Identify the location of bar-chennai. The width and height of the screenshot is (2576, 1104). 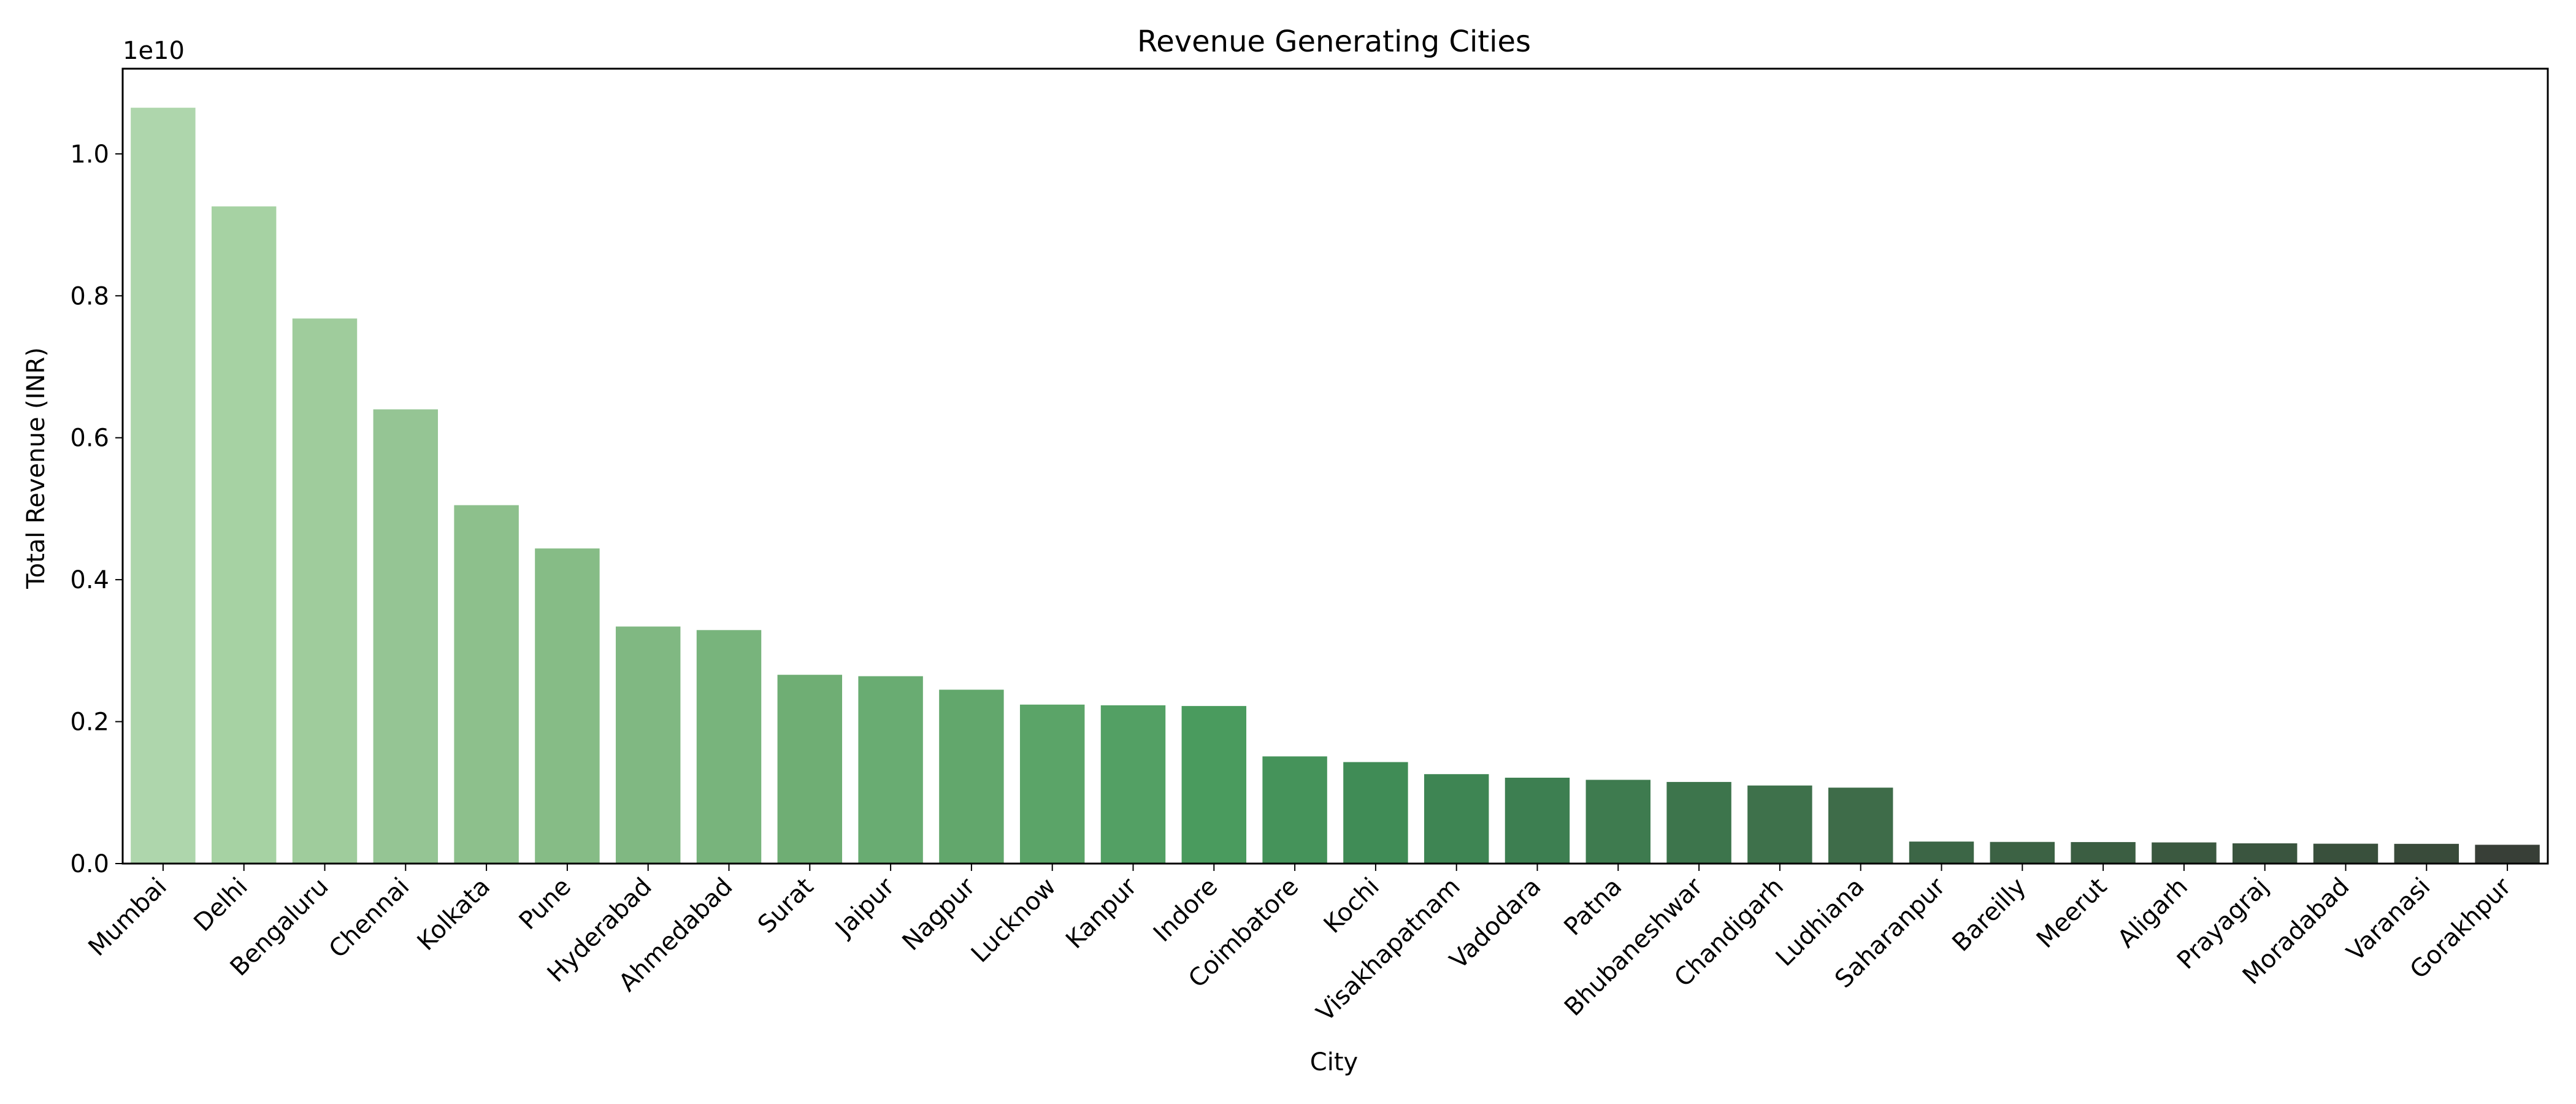
(406, 636).